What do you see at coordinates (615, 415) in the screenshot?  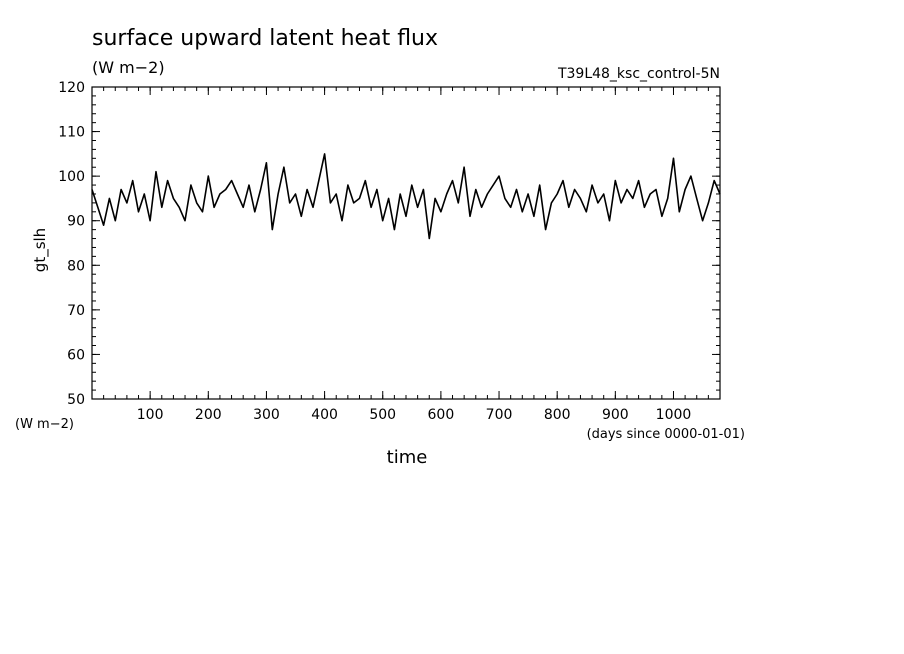 I see `x-tick-label: 900` at bounding box center [615, 415].